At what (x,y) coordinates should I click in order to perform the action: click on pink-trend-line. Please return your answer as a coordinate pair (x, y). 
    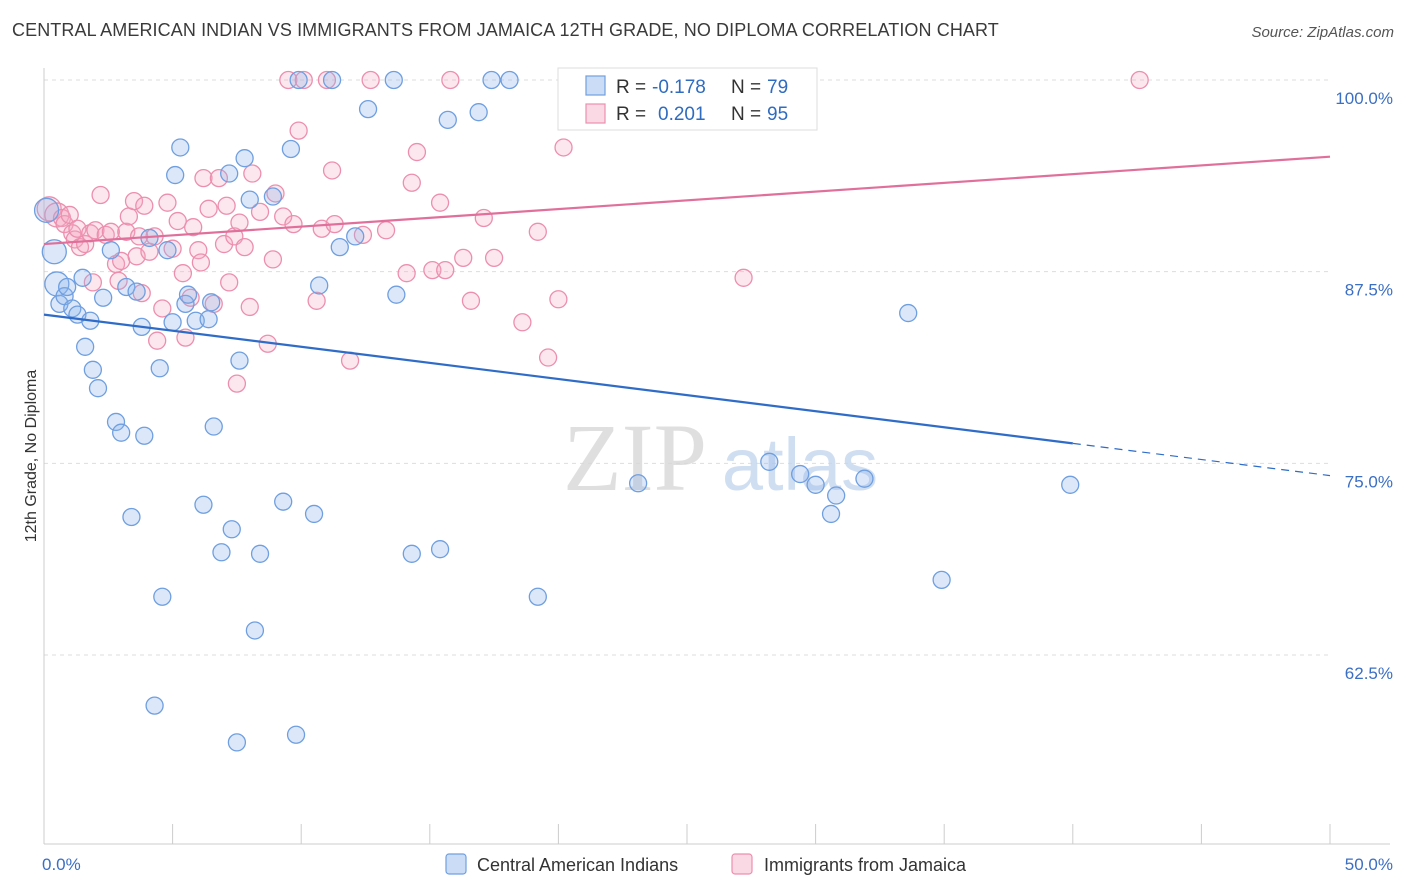
    Looking at the image, I should click on (687, 200).